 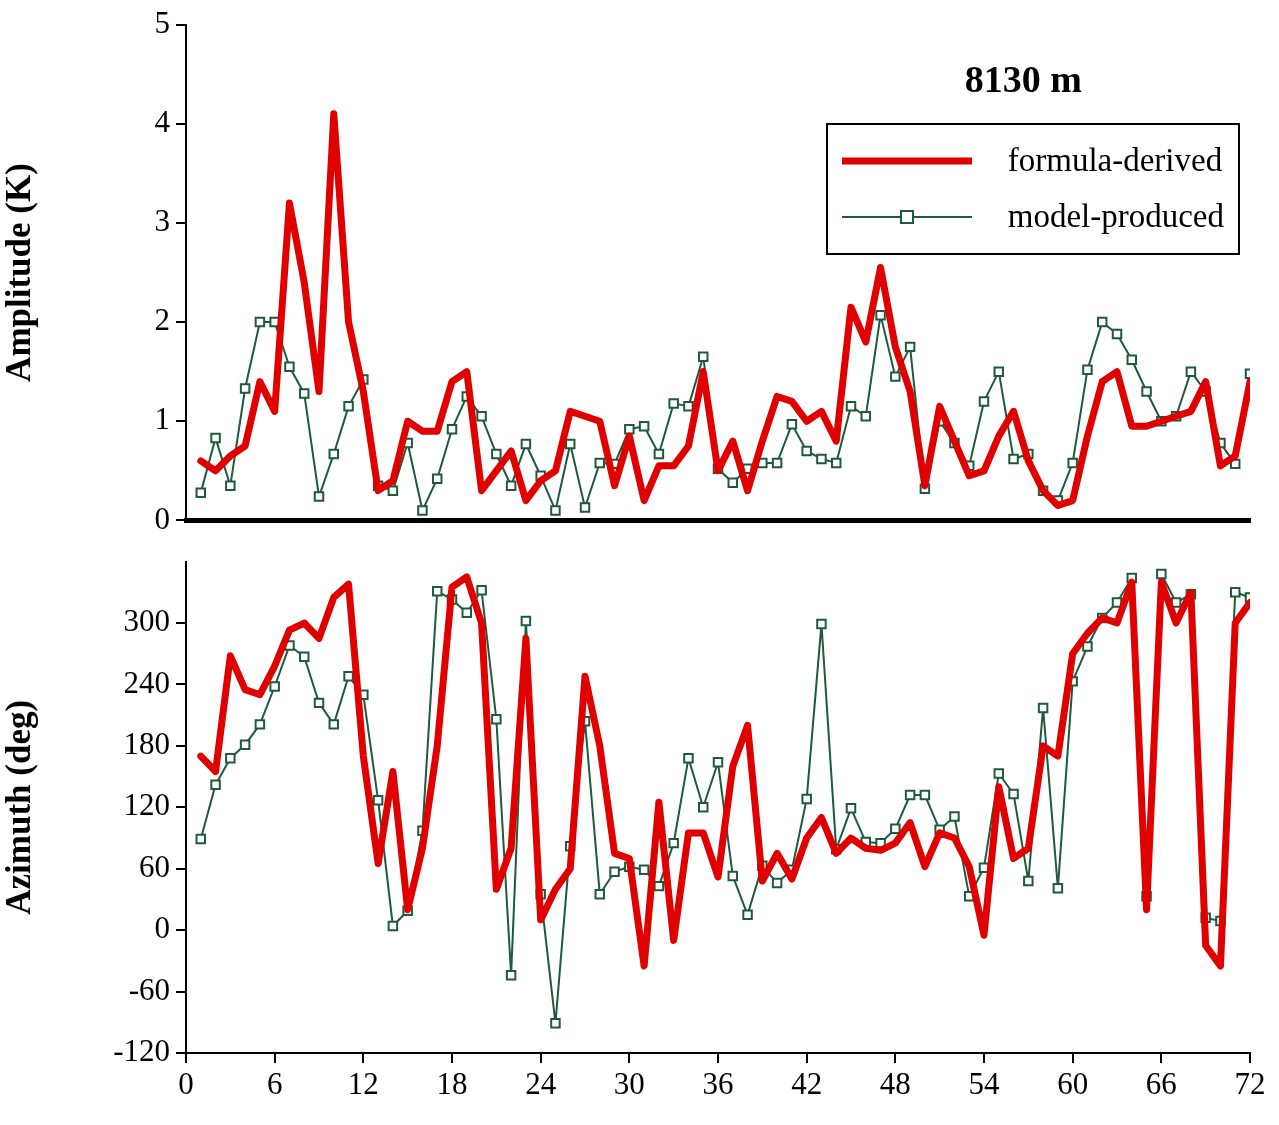 What do you see at coordinates (1161, 1083) in the screenshot?
I see `x-tick-label: 66` at bounding box center [1161, 1083].